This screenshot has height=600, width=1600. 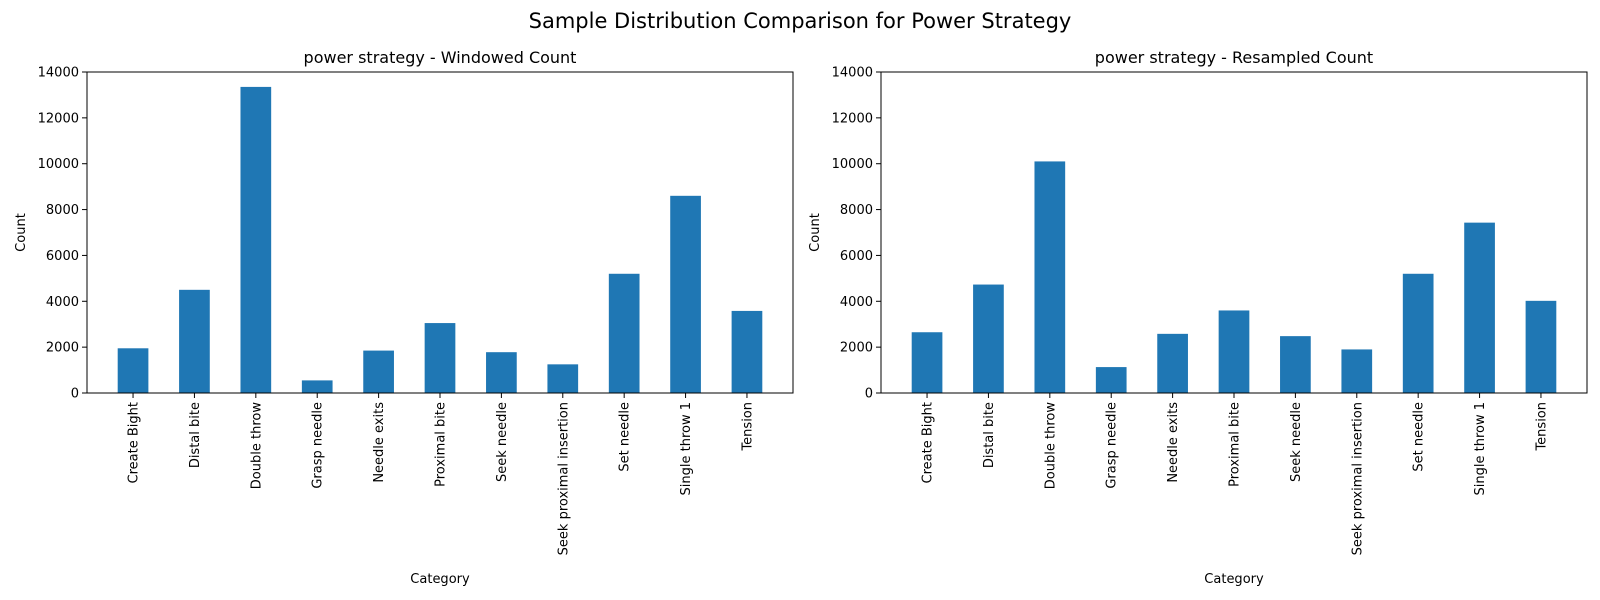 What do you see at coordinates (21, 232) in the screenshot?
I see `panel-1-y-axis-label: Count` at bounding box center [21, 232].